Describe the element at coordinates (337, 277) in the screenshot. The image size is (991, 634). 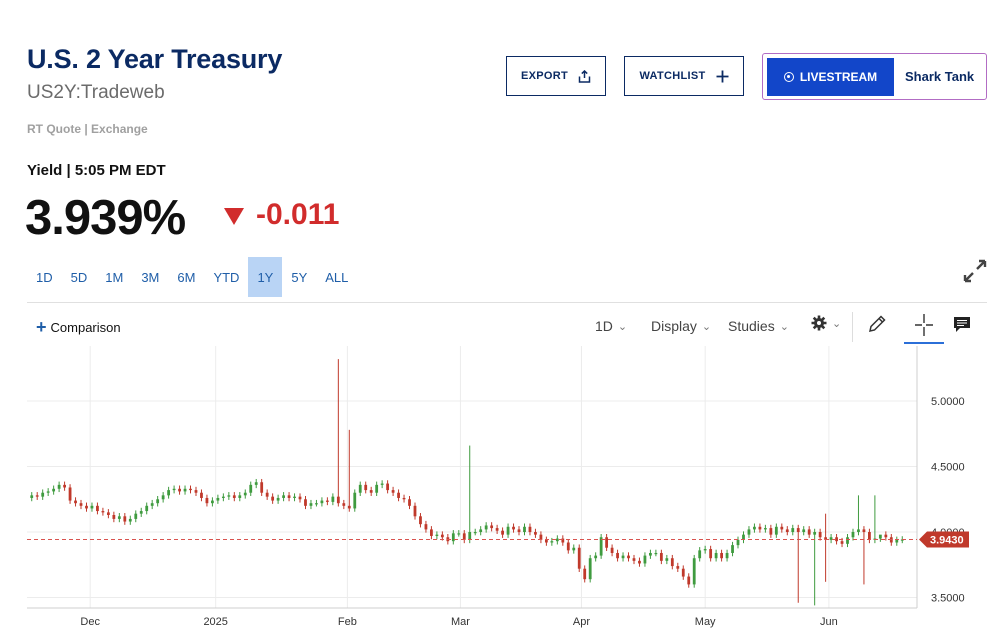
I see `range-tab-all: ALL` at that location.